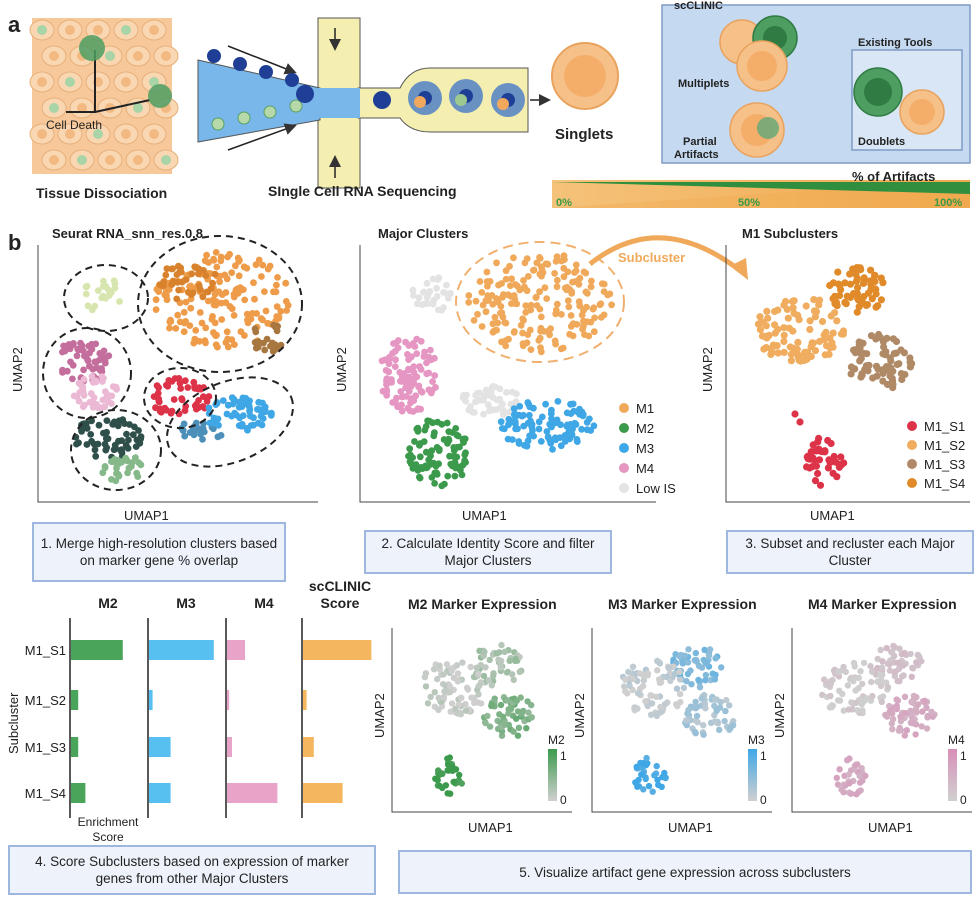  What do you see at coordinates (17, 369) in the screenshot?
I see `umap2-label-1: UMAP2` at bounding box center [17, 369].